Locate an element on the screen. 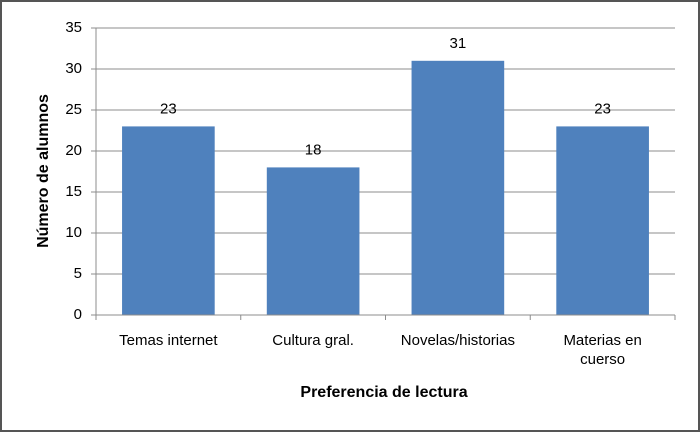  y-tick-label: 30 is located at coordinates (73, 68).